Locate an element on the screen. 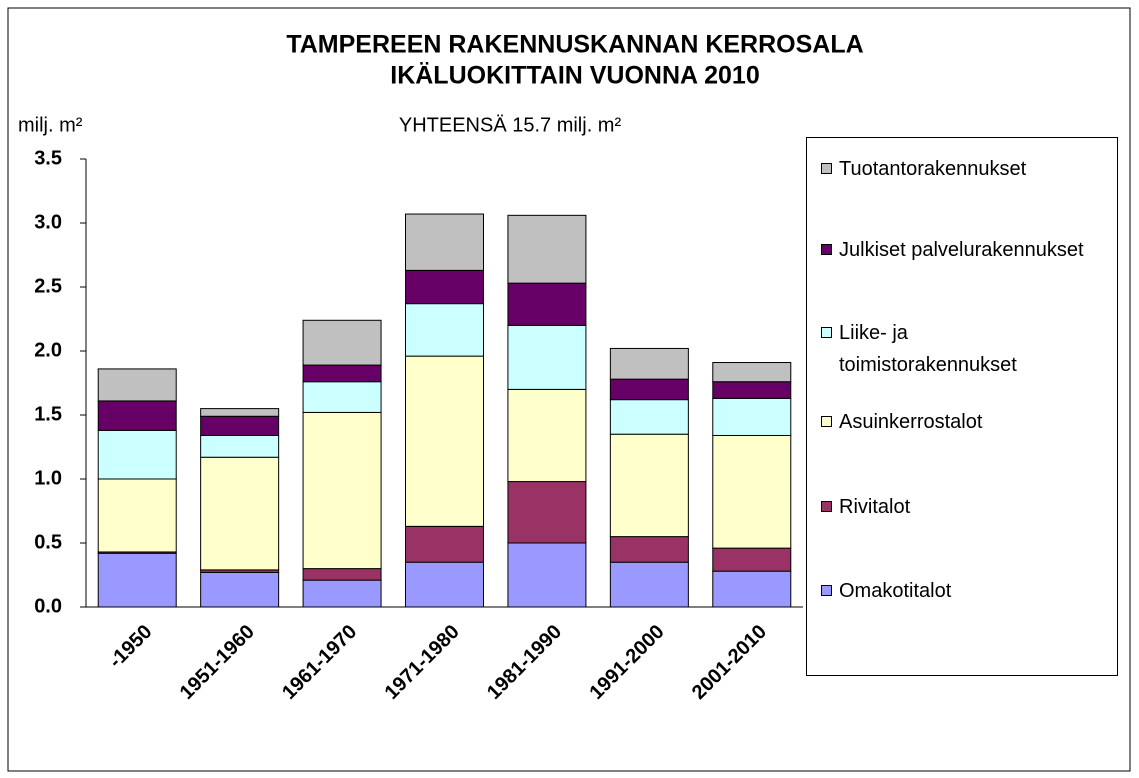 This screenshot has width=1139, height=778. chart-title: IKÄLUOKITTAIN VUONNA 2010 is located at coordinates (574, 76).